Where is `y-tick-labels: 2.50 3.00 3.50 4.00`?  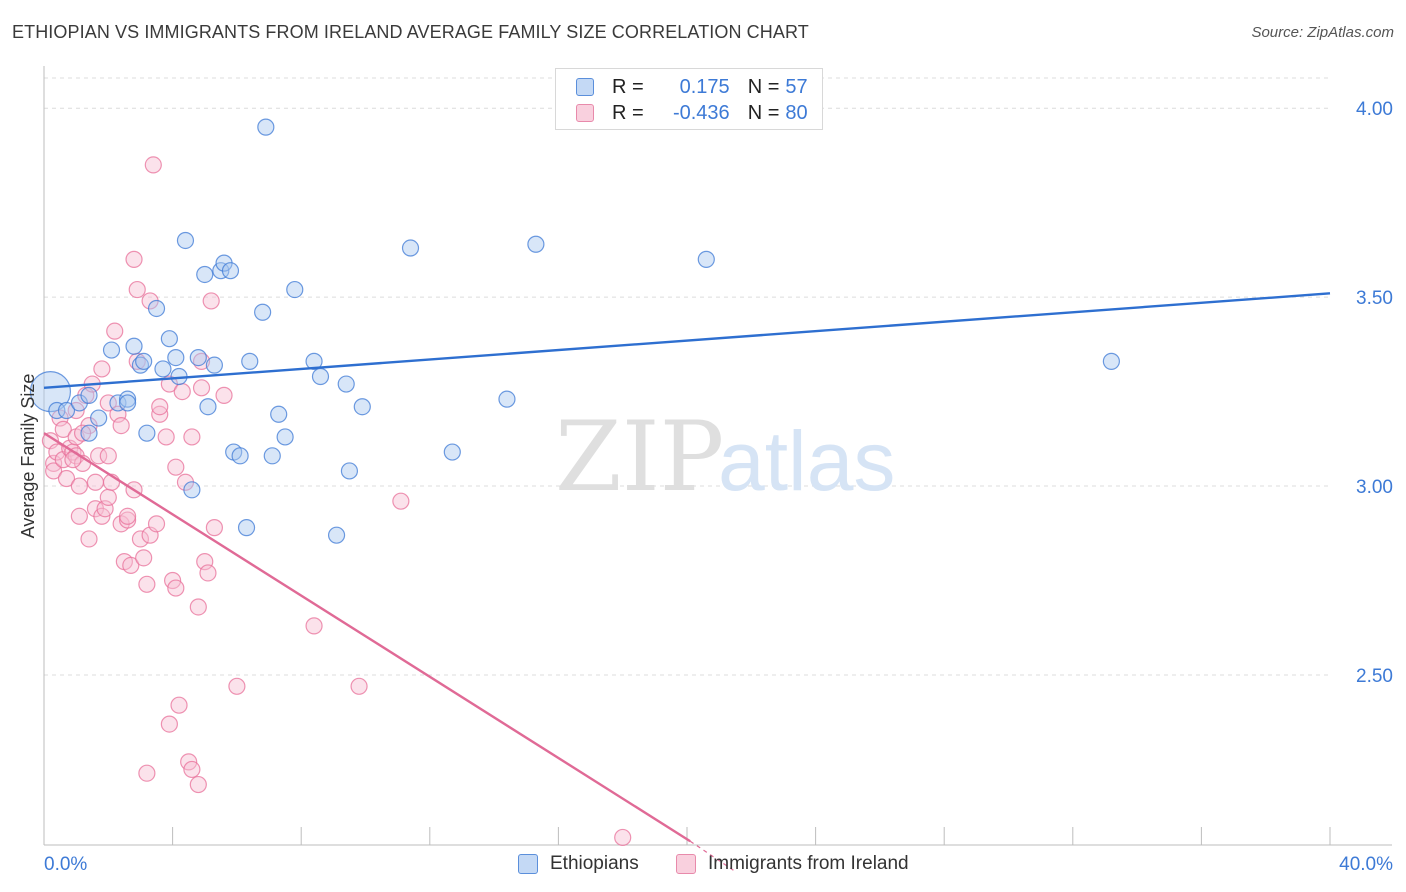
y-tick-labels: 2.50 3.00 3.50 4.00 is located at coordinates (1374, 393).